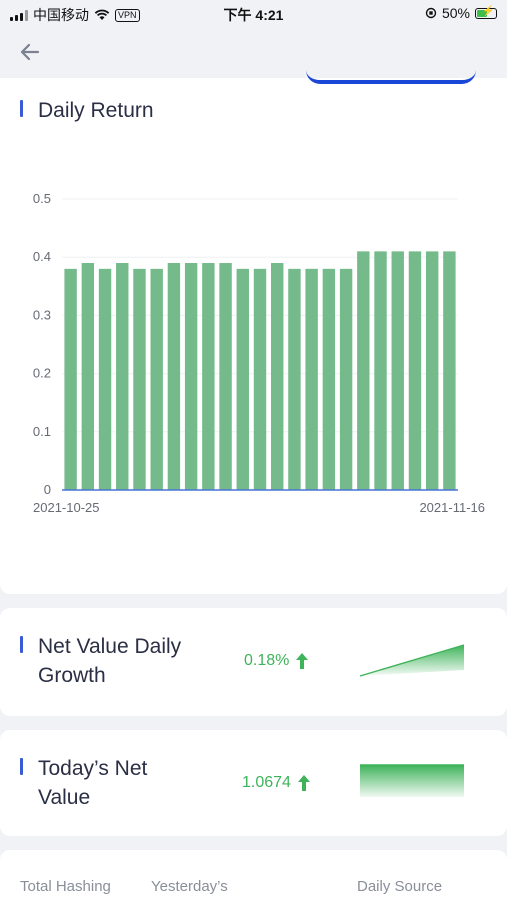  What do you see at coordinates (102, 14) in the screenshot?
I see `wifi-icon` at bounding box center [102, 14].